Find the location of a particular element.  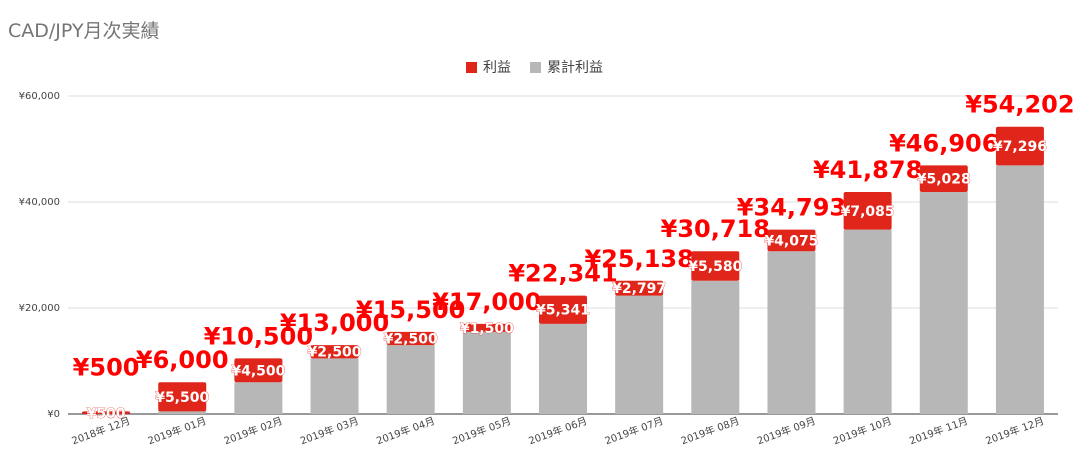

total-data-label: ¥10,500 is located at coordinates (258, 336).